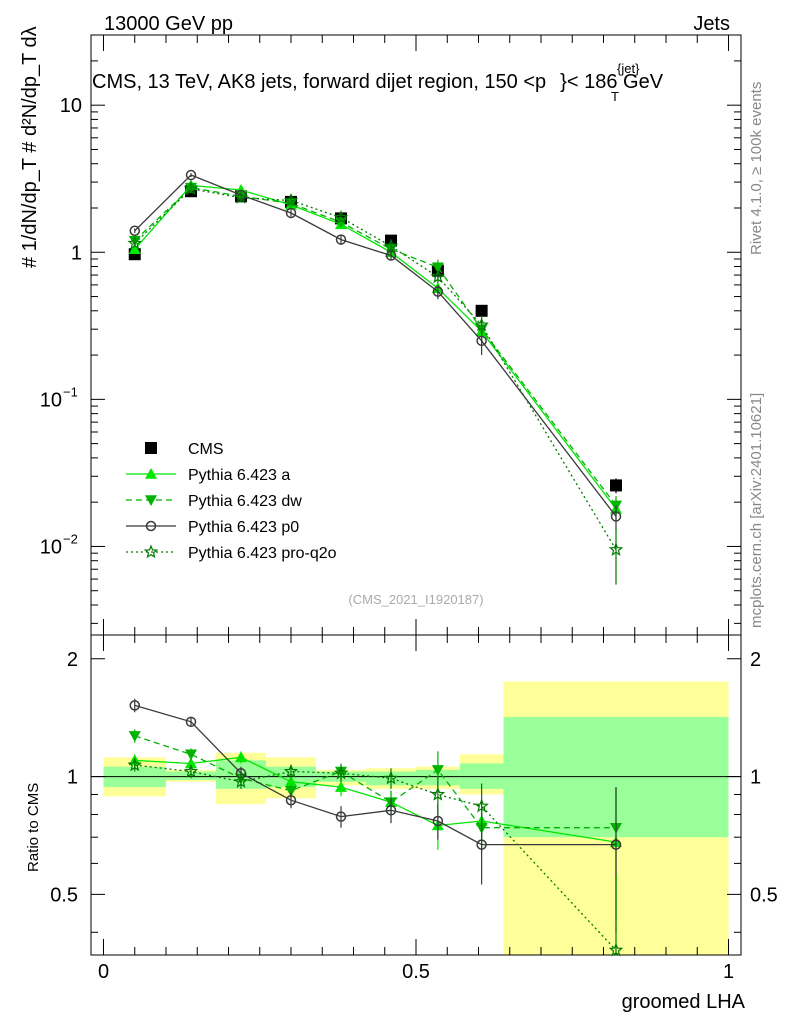 Image resolution: width=786 pixels, height=1024 pixels. I want to click on subtitle-post: }< 186 GeV, so click(612, 82).